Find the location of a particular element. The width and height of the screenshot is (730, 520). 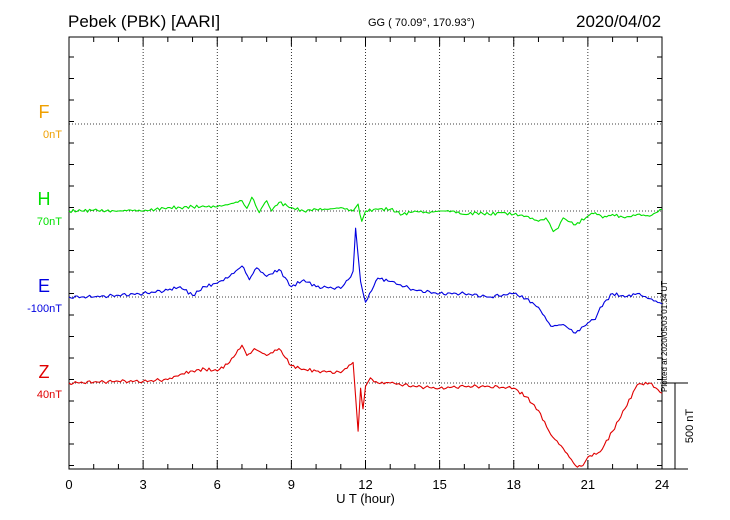

x-tick-label: 24 is located at coordinates (662, 484).